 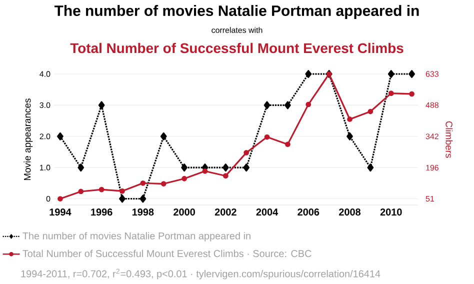 What do you see at coordinates (350, 212) in the screenshot?
I see `x-tick-label: 2008` at bounding box center [350, 212].